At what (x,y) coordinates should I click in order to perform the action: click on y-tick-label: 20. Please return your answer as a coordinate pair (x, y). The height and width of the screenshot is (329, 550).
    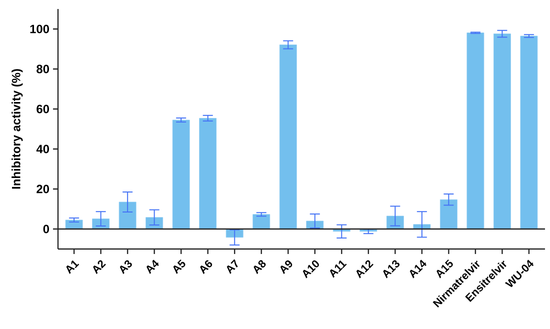
    Looking at the image, I should click on (43, 189).